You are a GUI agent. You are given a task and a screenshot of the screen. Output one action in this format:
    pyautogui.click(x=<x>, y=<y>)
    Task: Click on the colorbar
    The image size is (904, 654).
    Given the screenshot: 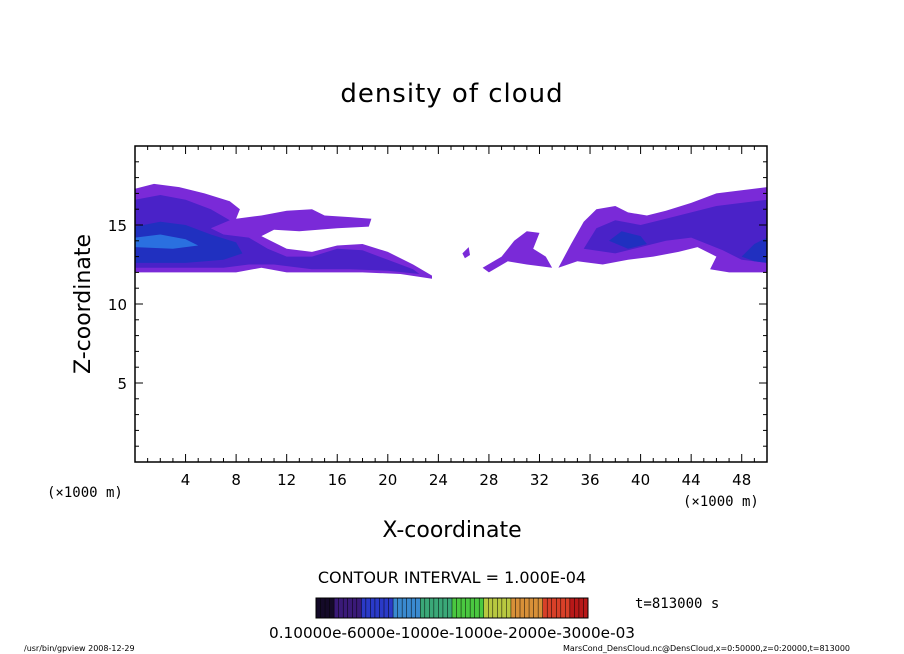 What is the action you would take?
    pyautogui.click(x=452, y=608)
    